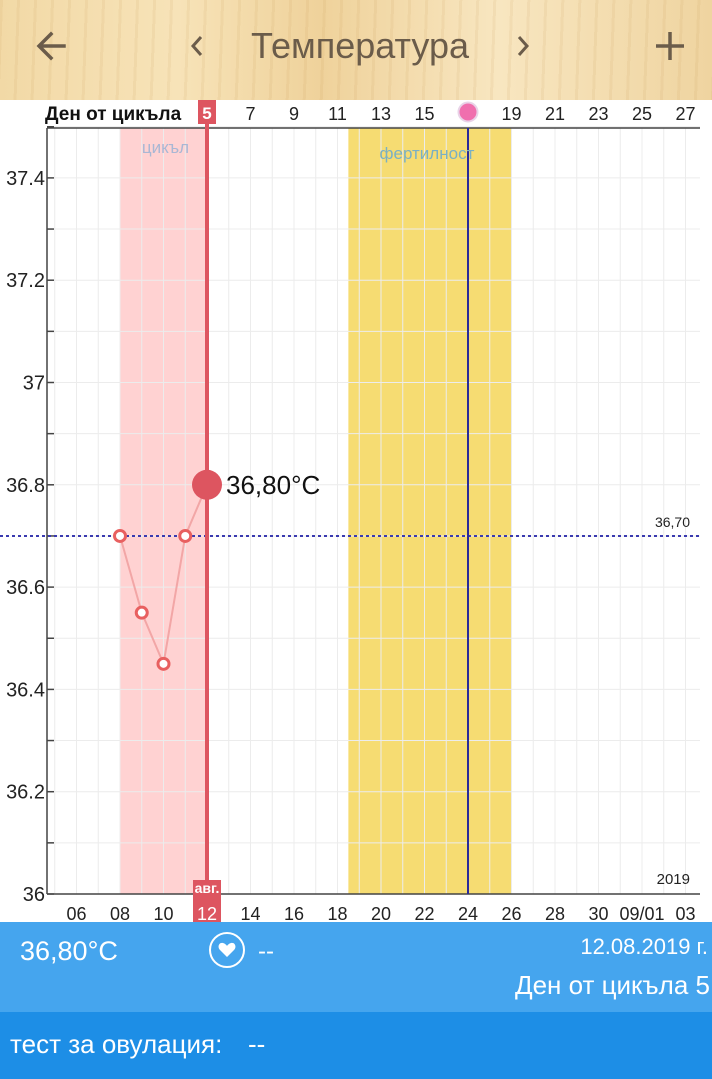 The width and height of the screenshot is (712, 1079). Describe the element at coordinates (25, 281) in the screenshot. I see `y-tick-label: 37.2` at that location.